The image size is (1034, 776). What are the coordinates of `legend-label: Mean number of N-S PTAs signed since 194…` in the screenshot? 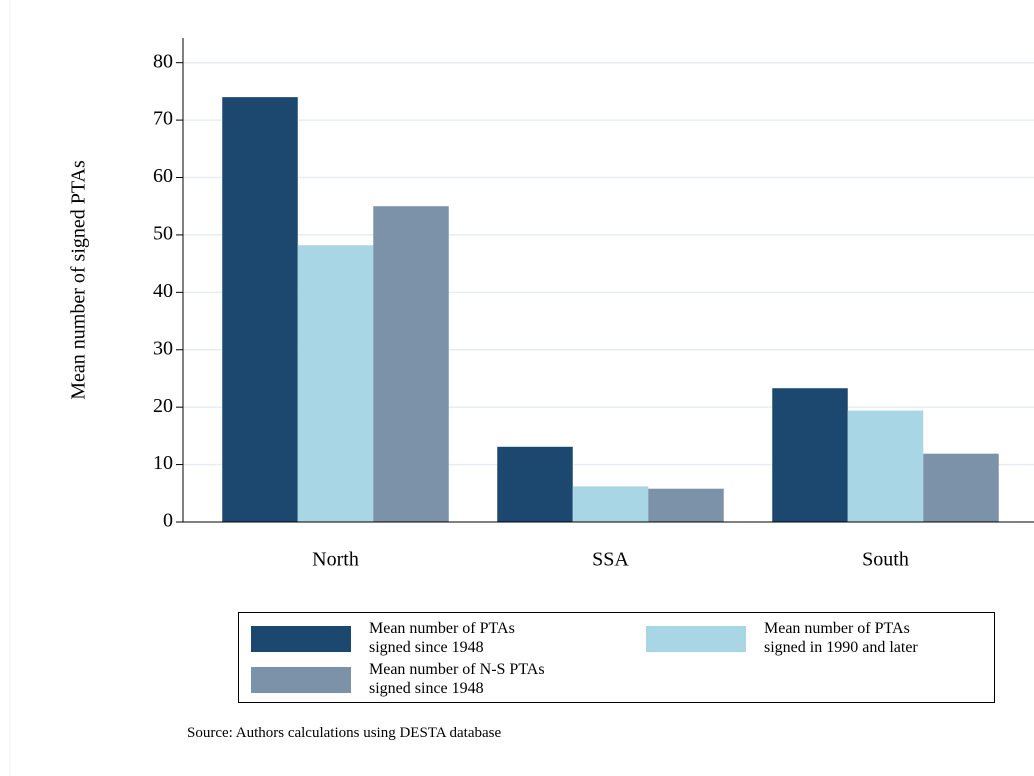 It's located at (457, 679).